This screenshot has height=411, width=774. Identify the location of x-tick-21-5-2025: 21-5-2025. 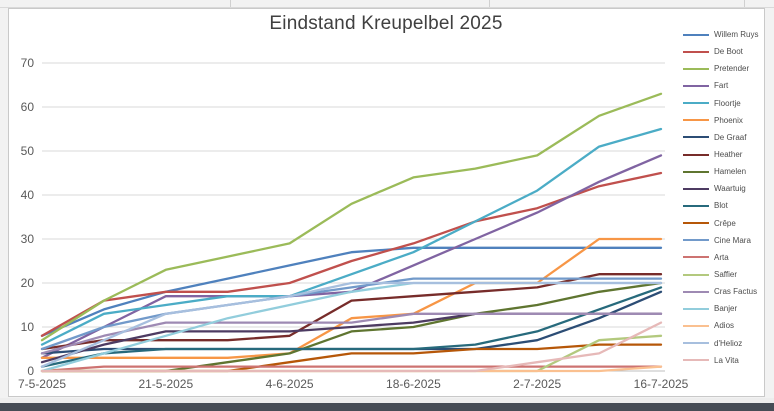
(166, 384).